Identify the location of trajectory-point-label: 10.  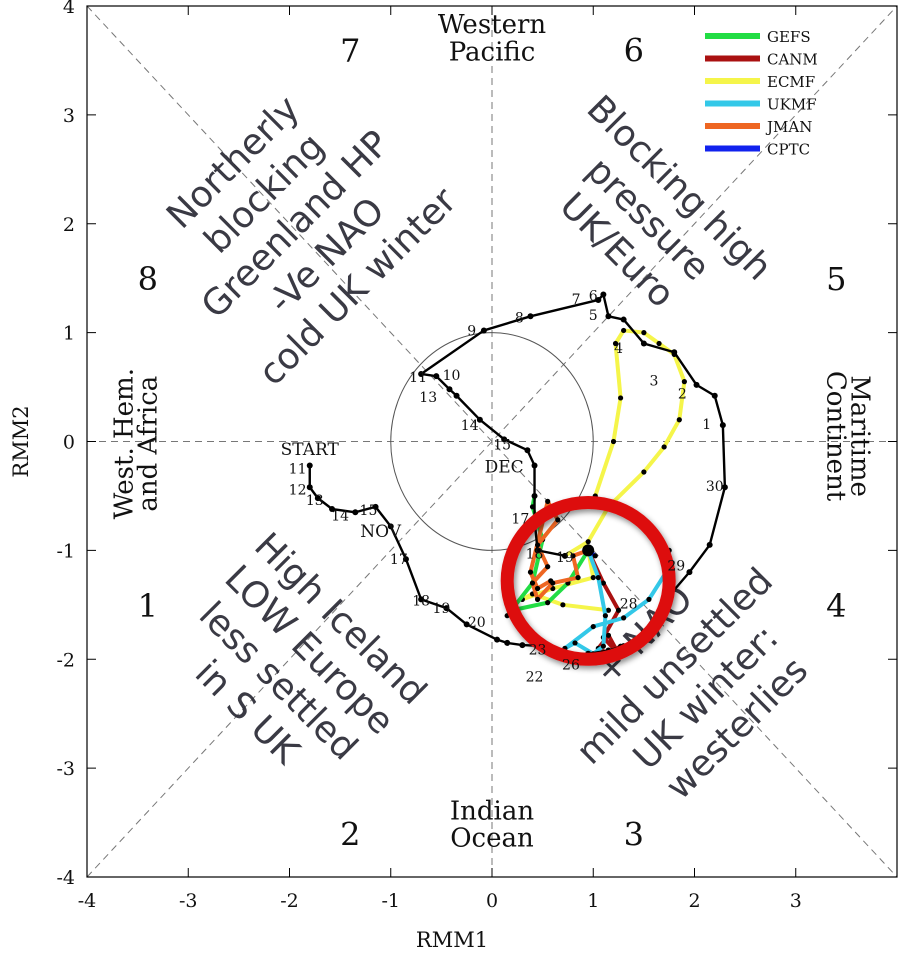
(452, 376).